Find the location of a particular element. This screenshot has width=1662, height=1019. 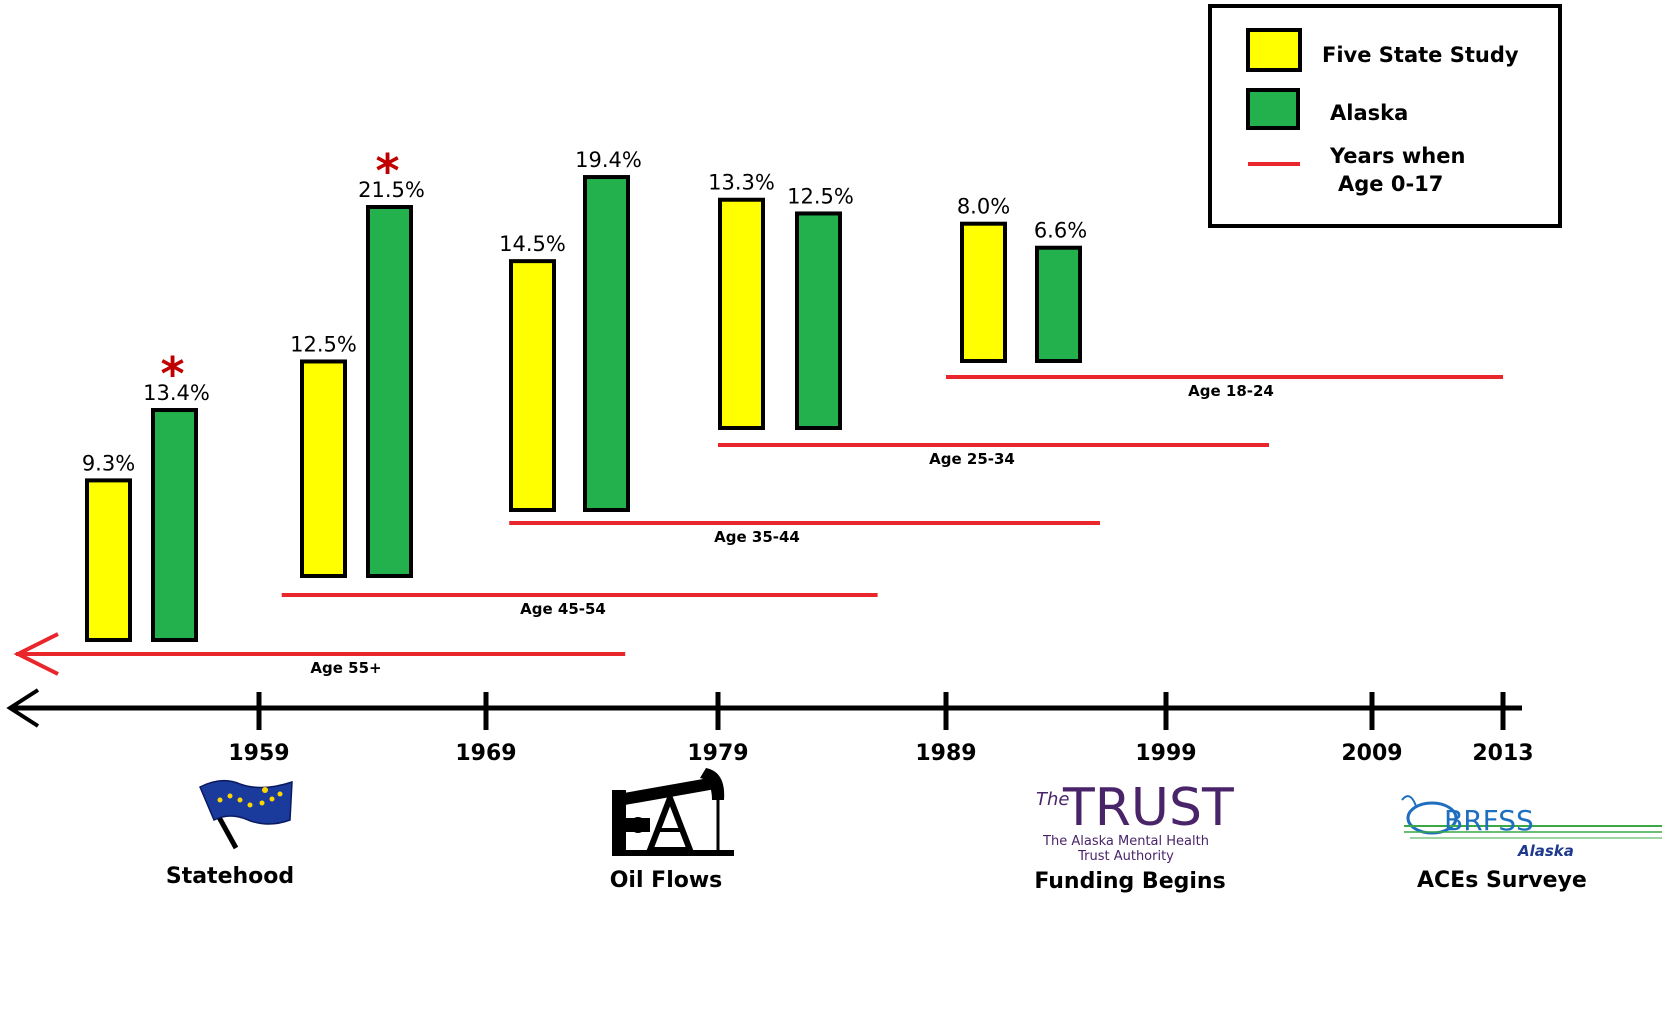

brfss-logo-word: BRFSS is located at coordinates (1489, 820).